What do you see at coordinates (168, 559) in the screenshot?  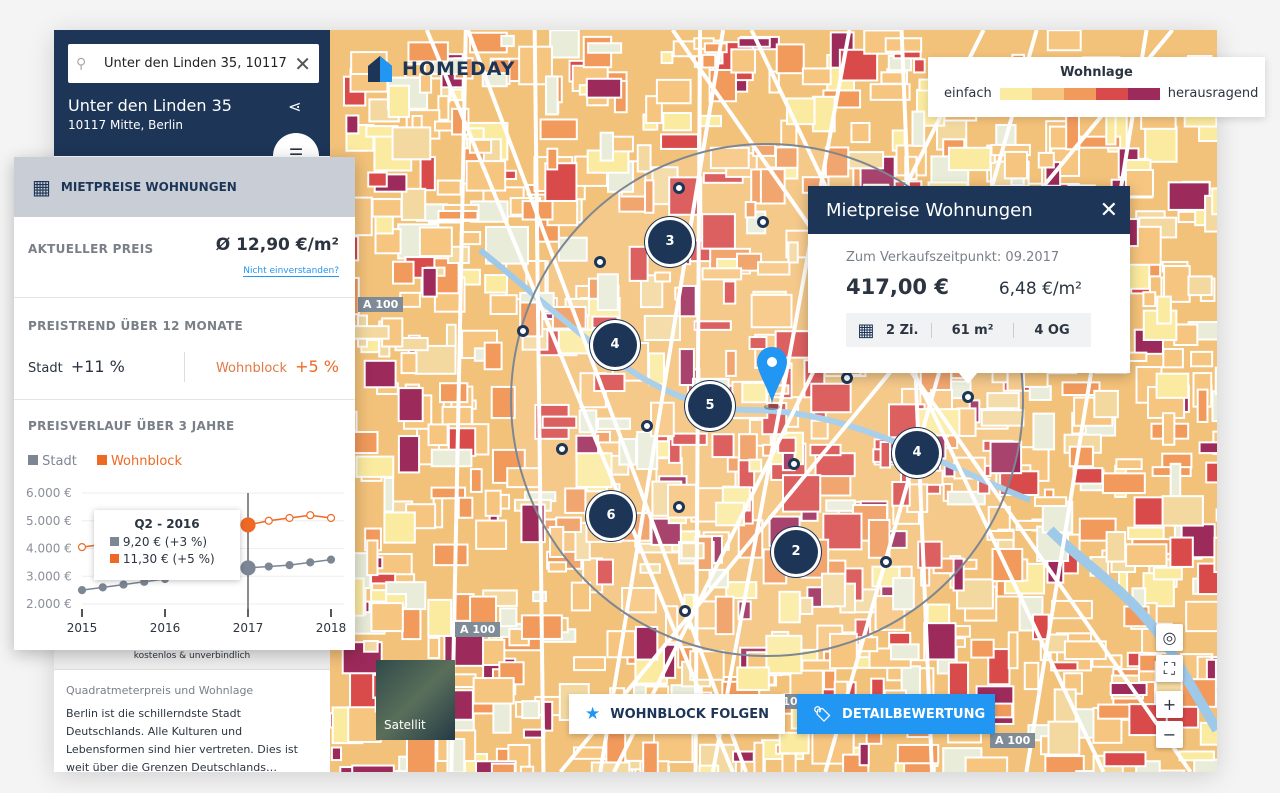 I see `tooltip-wohnblock: 11,30 € (+5 %)` at bounding box center [168, 559].